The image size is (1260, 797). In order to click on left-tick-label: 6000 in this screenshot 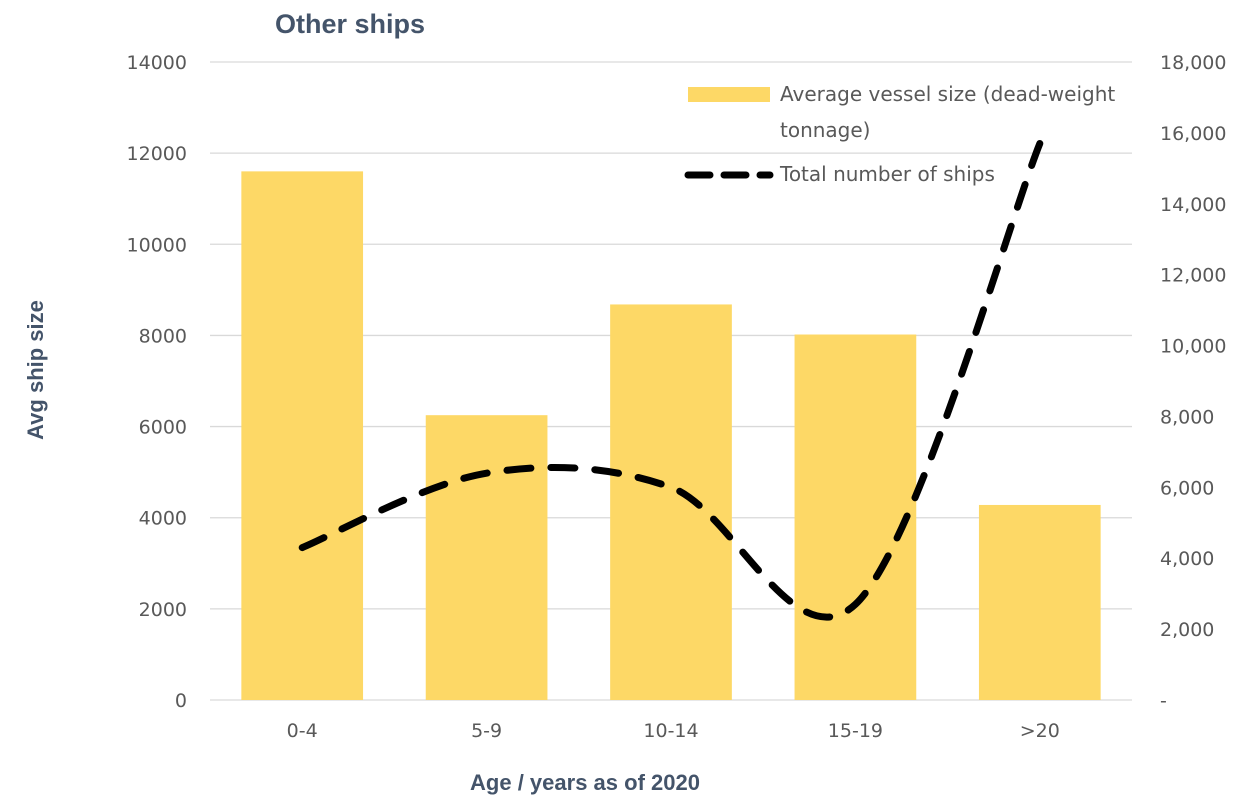, I will do `click(163, 428)`.